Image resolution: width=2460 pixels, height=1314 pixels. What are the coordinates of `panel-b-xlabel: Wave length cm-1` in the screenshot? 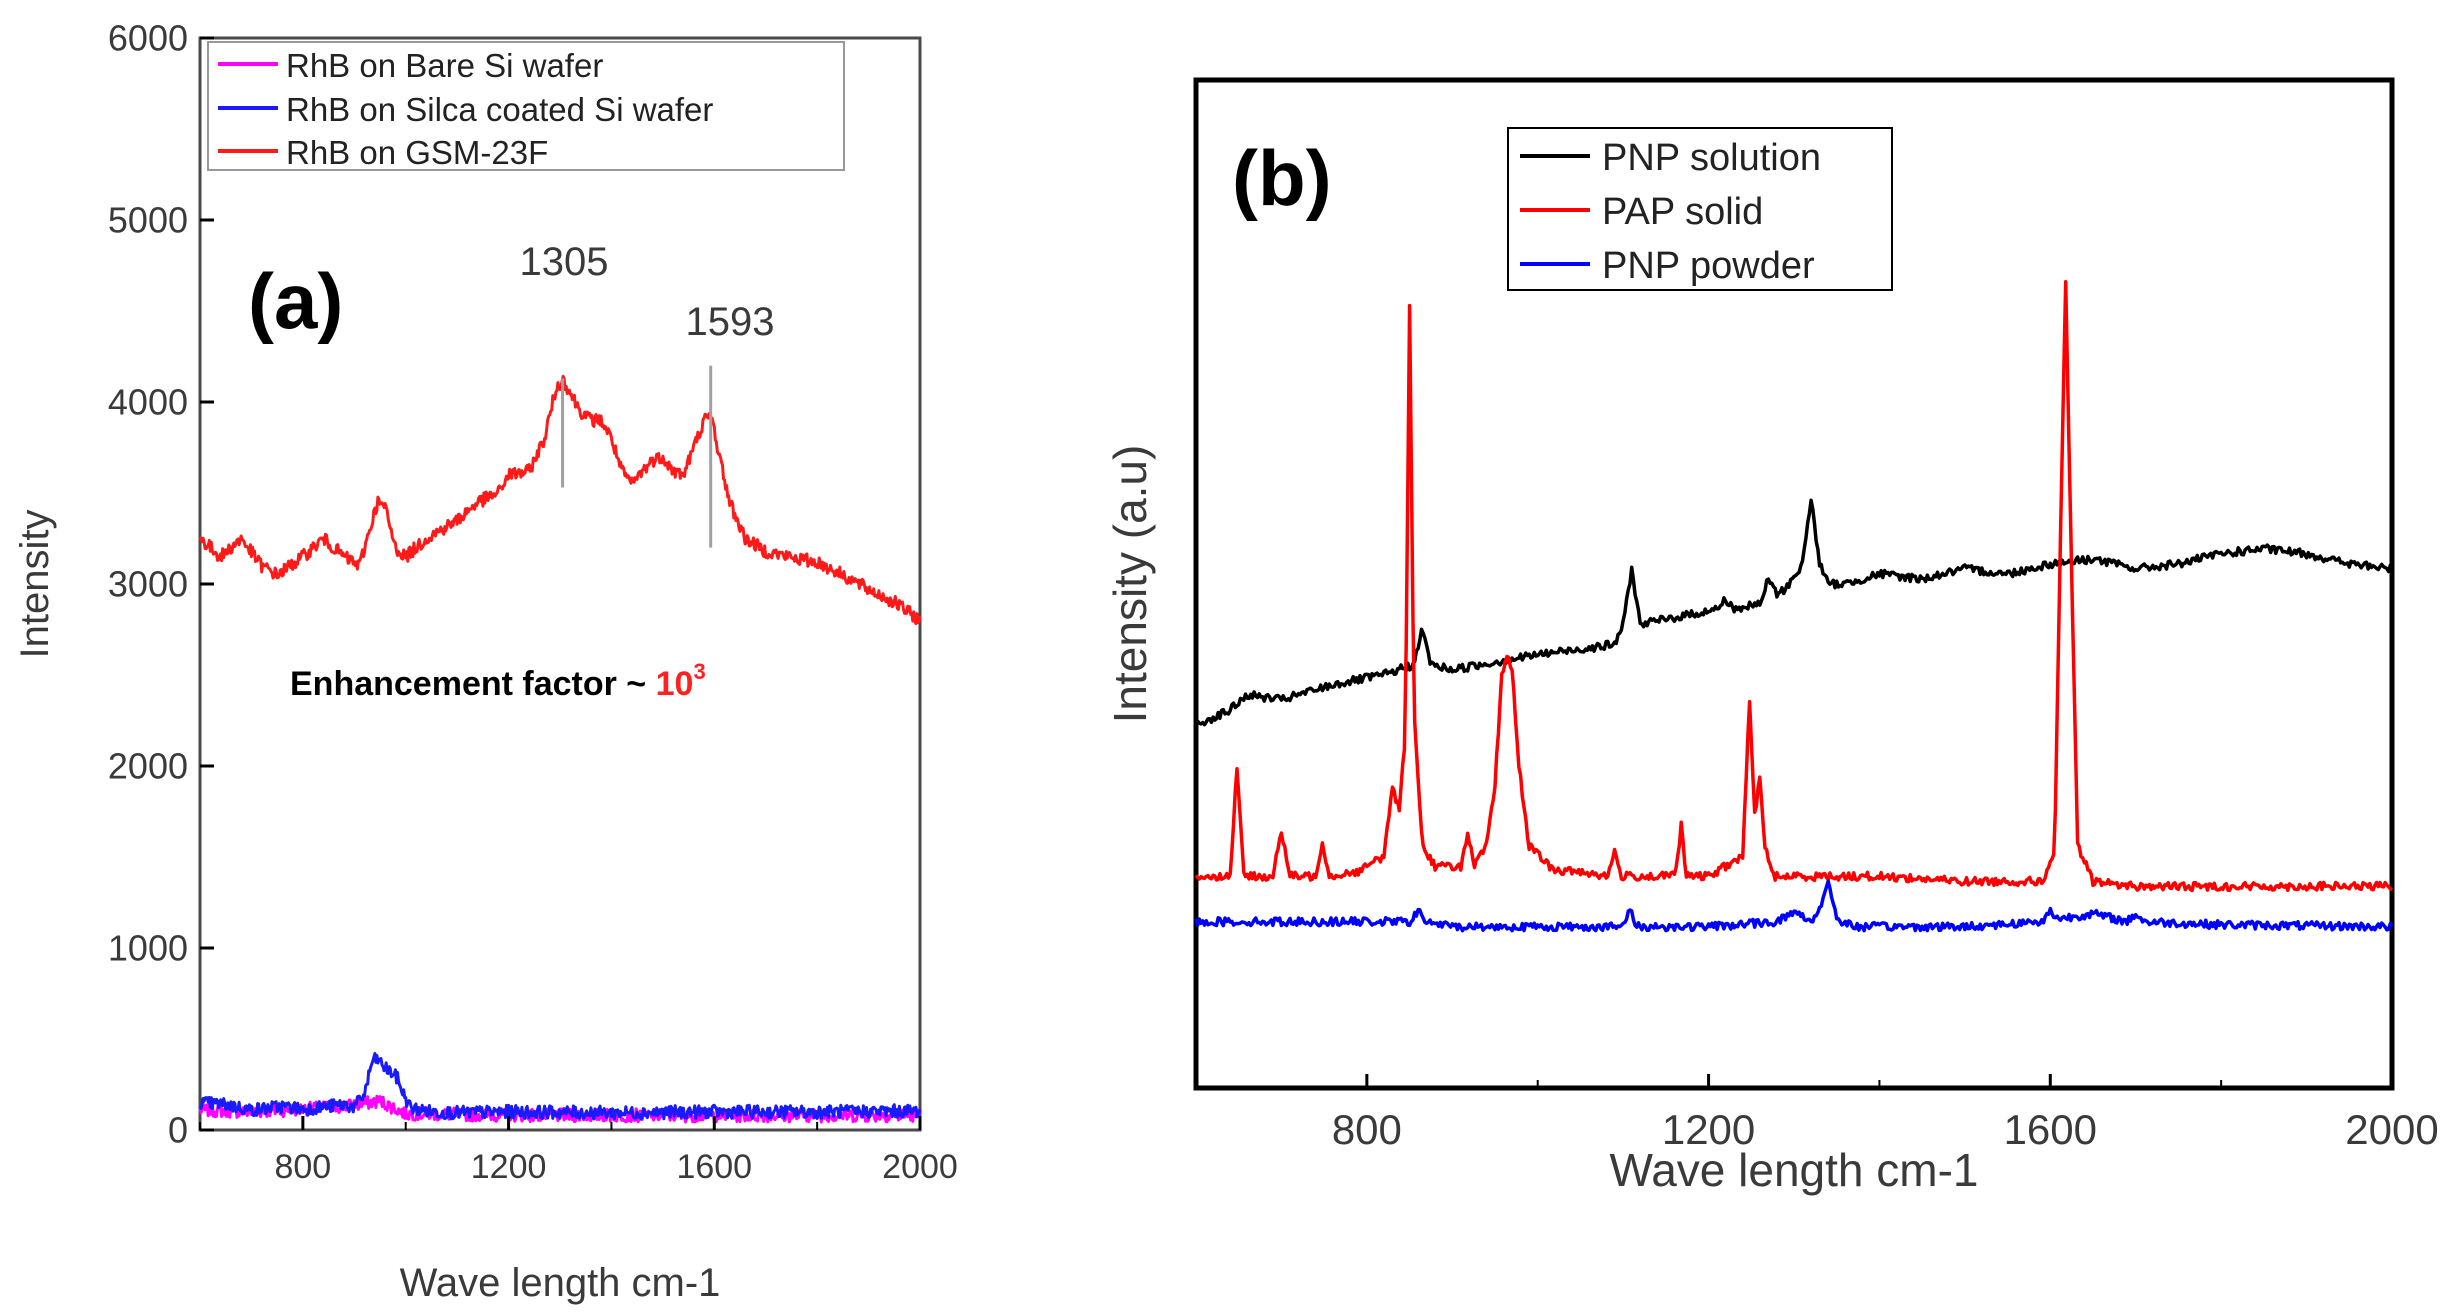 It's located at (1794, 1170).